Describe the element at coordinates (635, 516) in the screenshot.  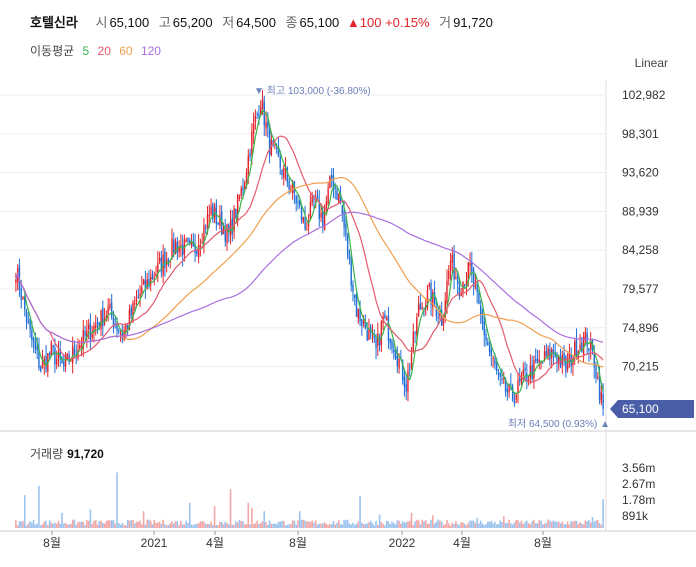
I see `volume-tick-label: 891k` at that location.